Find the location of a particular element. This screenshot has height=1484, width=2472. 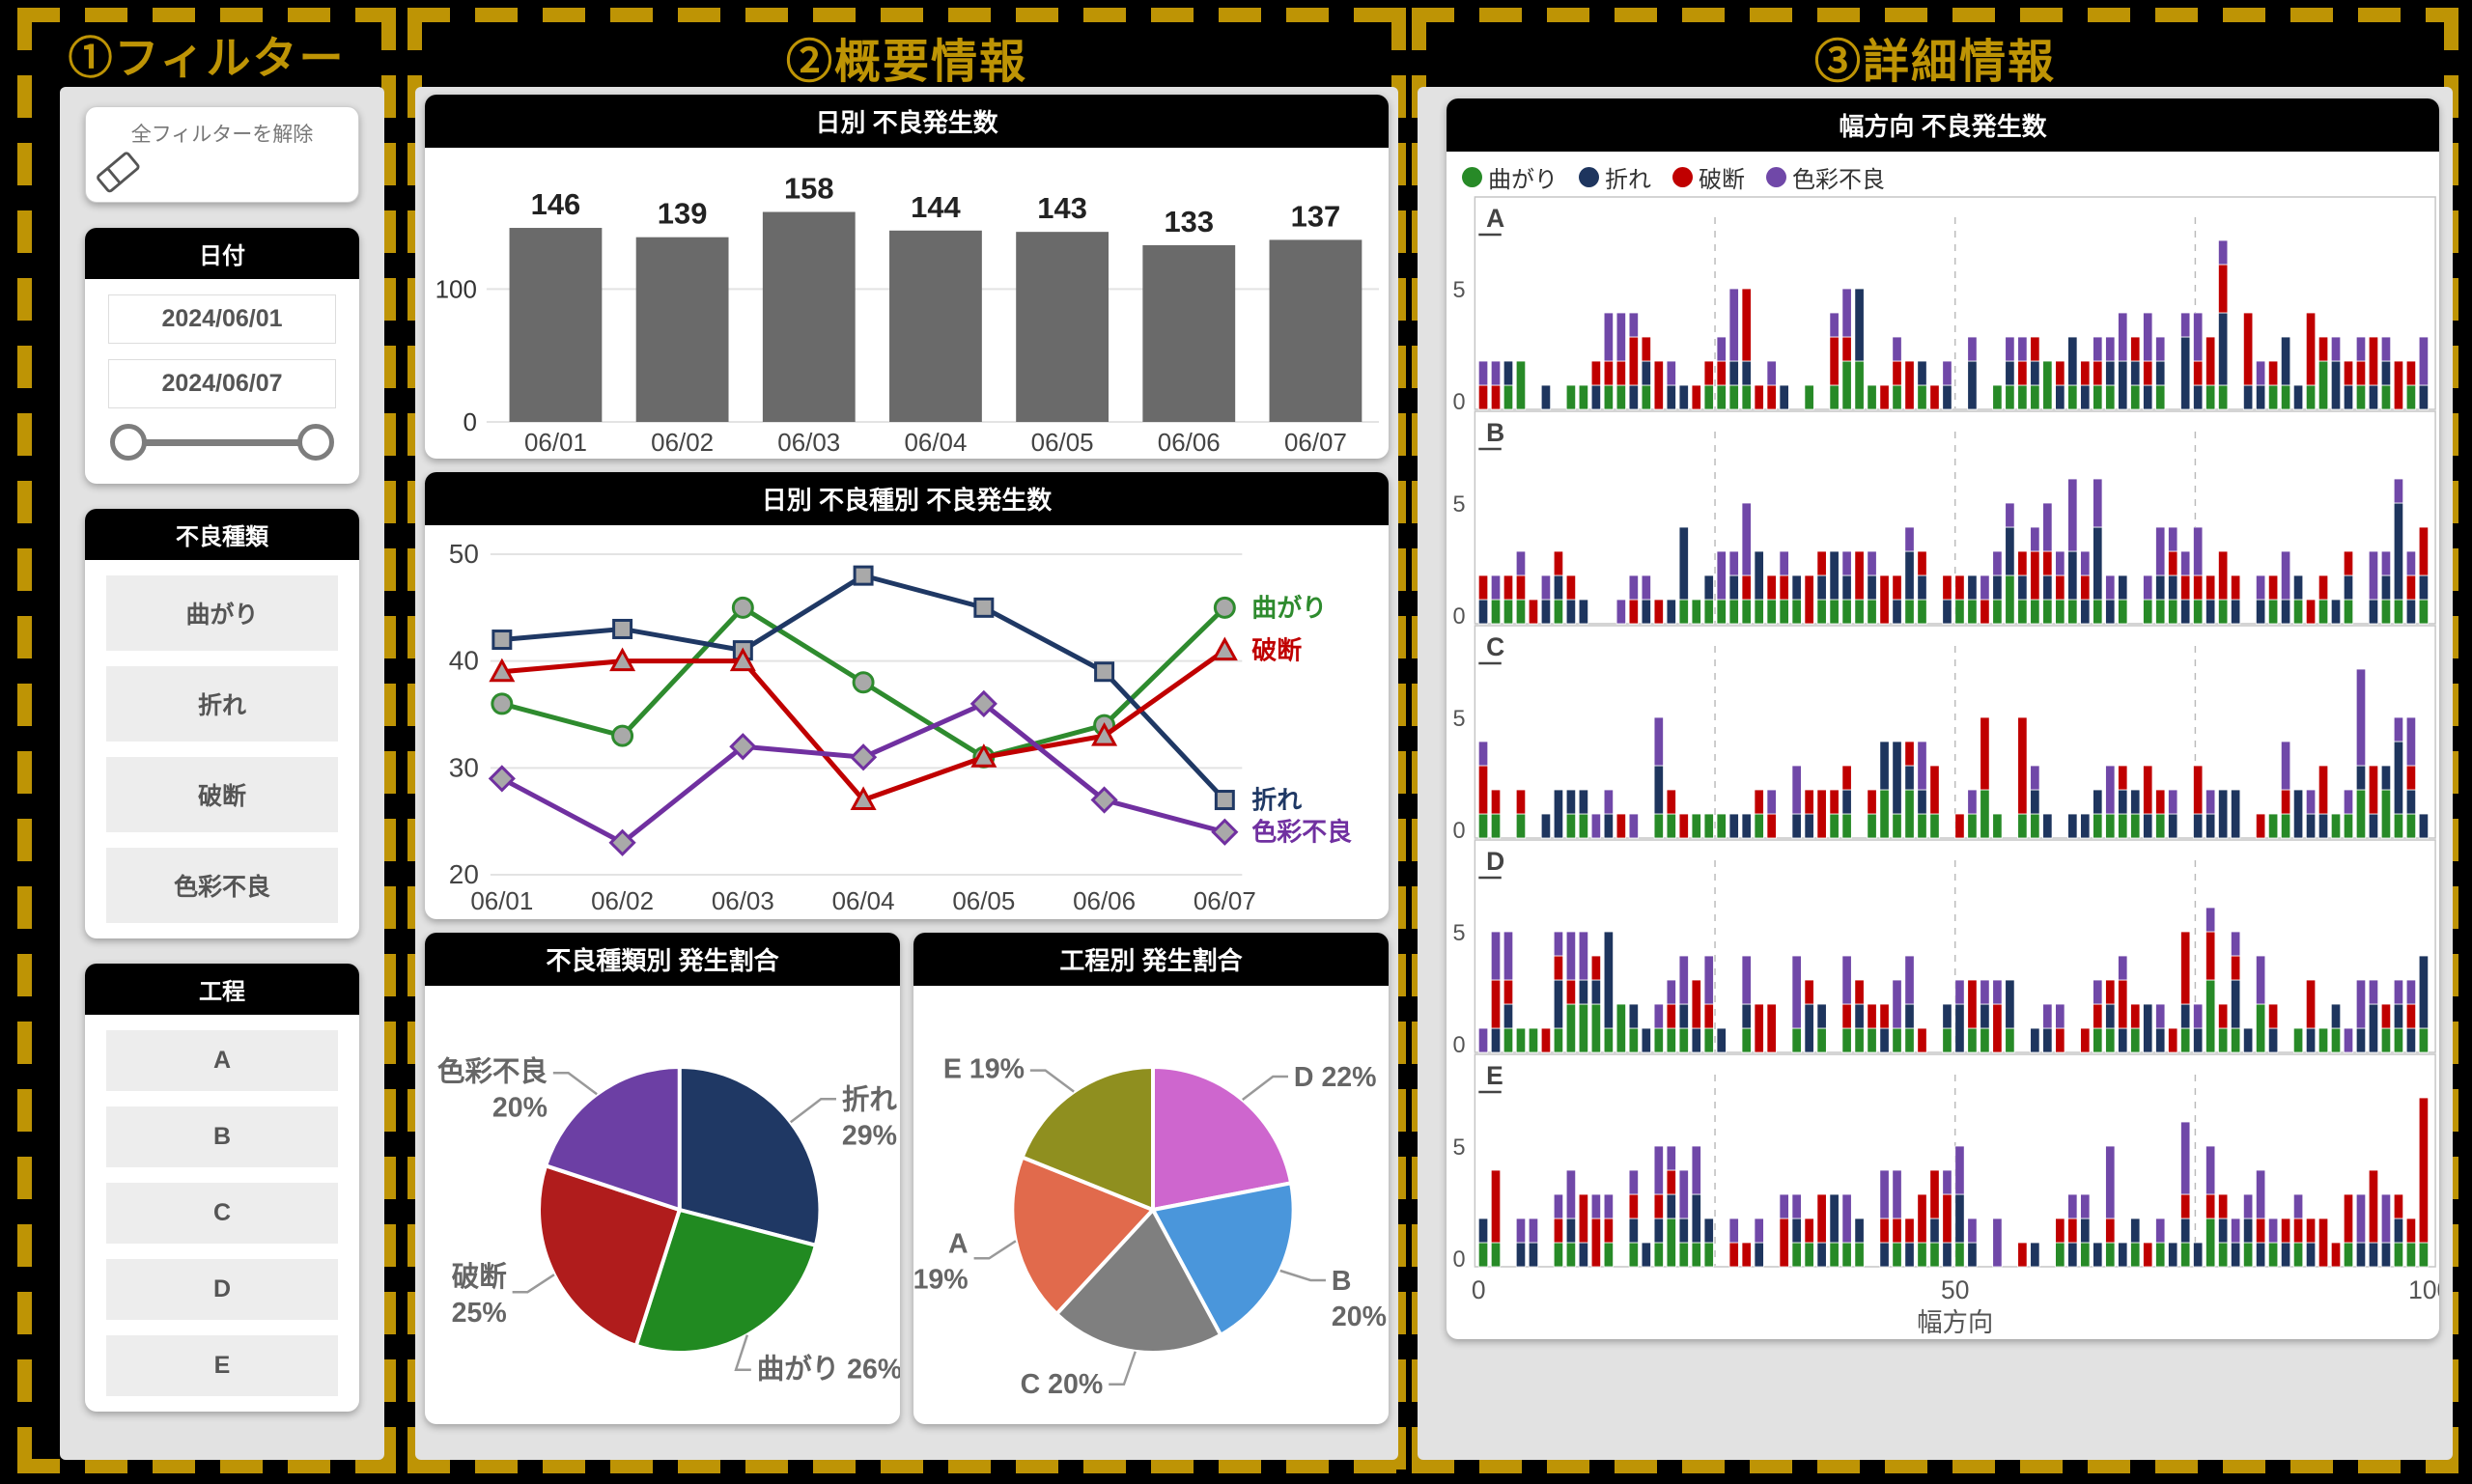

process-header: 工程 is located at coordinates (222, 990).